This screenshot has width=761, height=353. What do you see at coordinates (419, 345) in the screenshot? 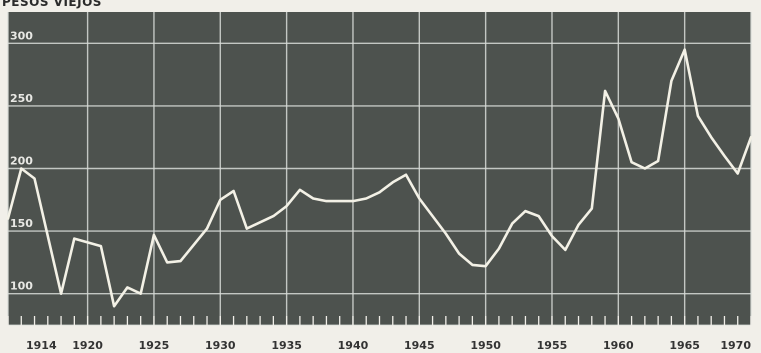
I see `x-tick-label: 1945` at bounding box center [419, 345].